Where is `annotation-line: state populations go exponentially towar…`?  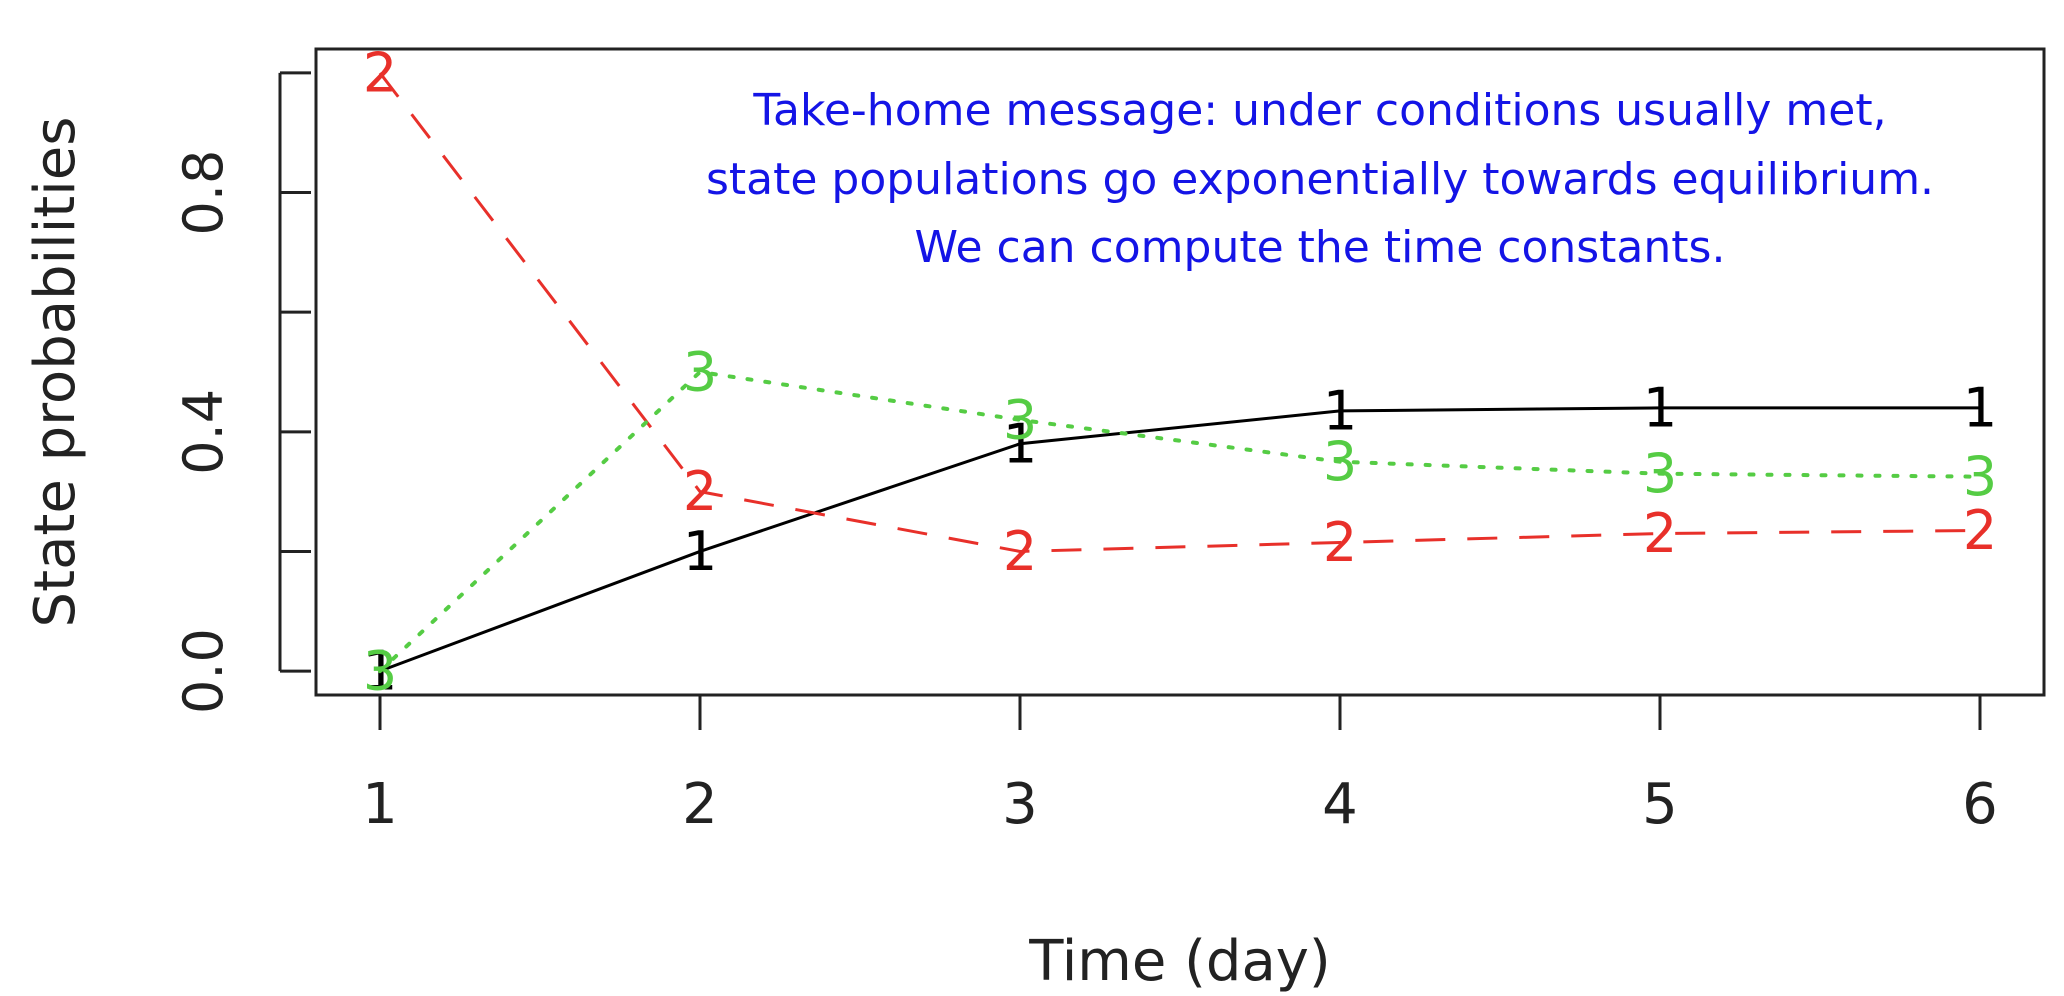
annotation-line: state populations go exponentially towar… is located at coordinates (1320, 179).